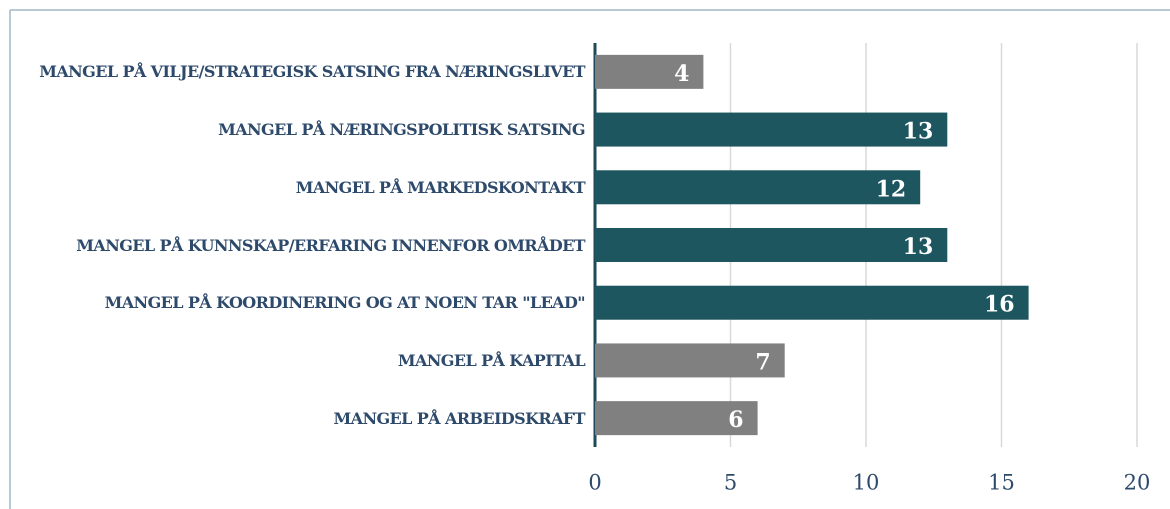 This screenshot has height=509, width=1170. I want to click on category-label-box: MANGEL PÅ MARKEDSKONTAKT, so click(298, 187).